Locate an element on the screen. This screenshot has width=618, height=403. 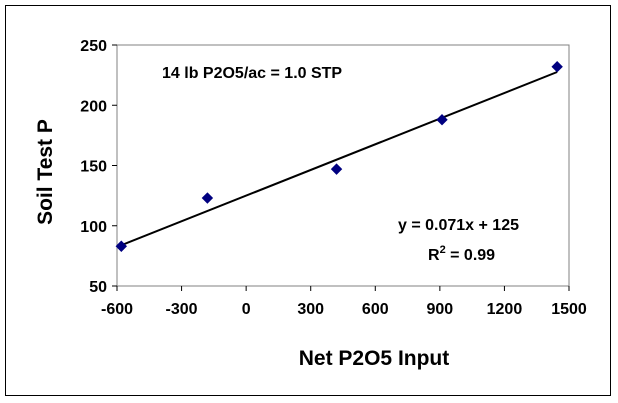
rate-annotation: 14 lb P2O5/ac = 1.0 STP is located at coordinates (252, 73).